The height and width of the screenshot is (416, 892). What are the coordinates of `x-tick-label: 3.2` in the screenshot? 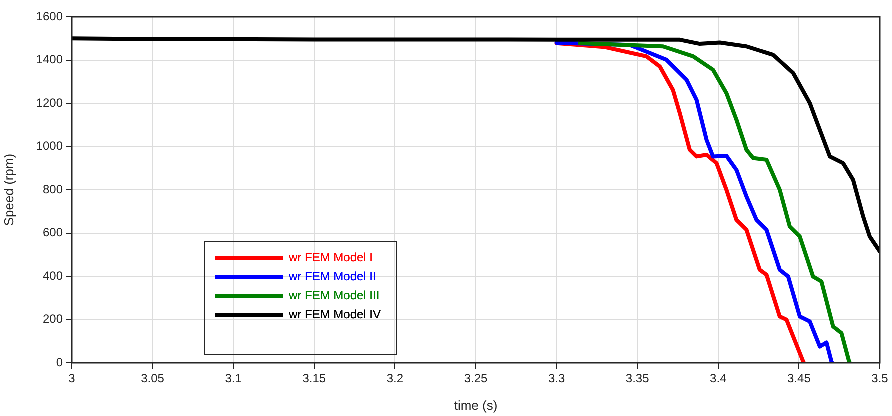 It's located at (395, 379).